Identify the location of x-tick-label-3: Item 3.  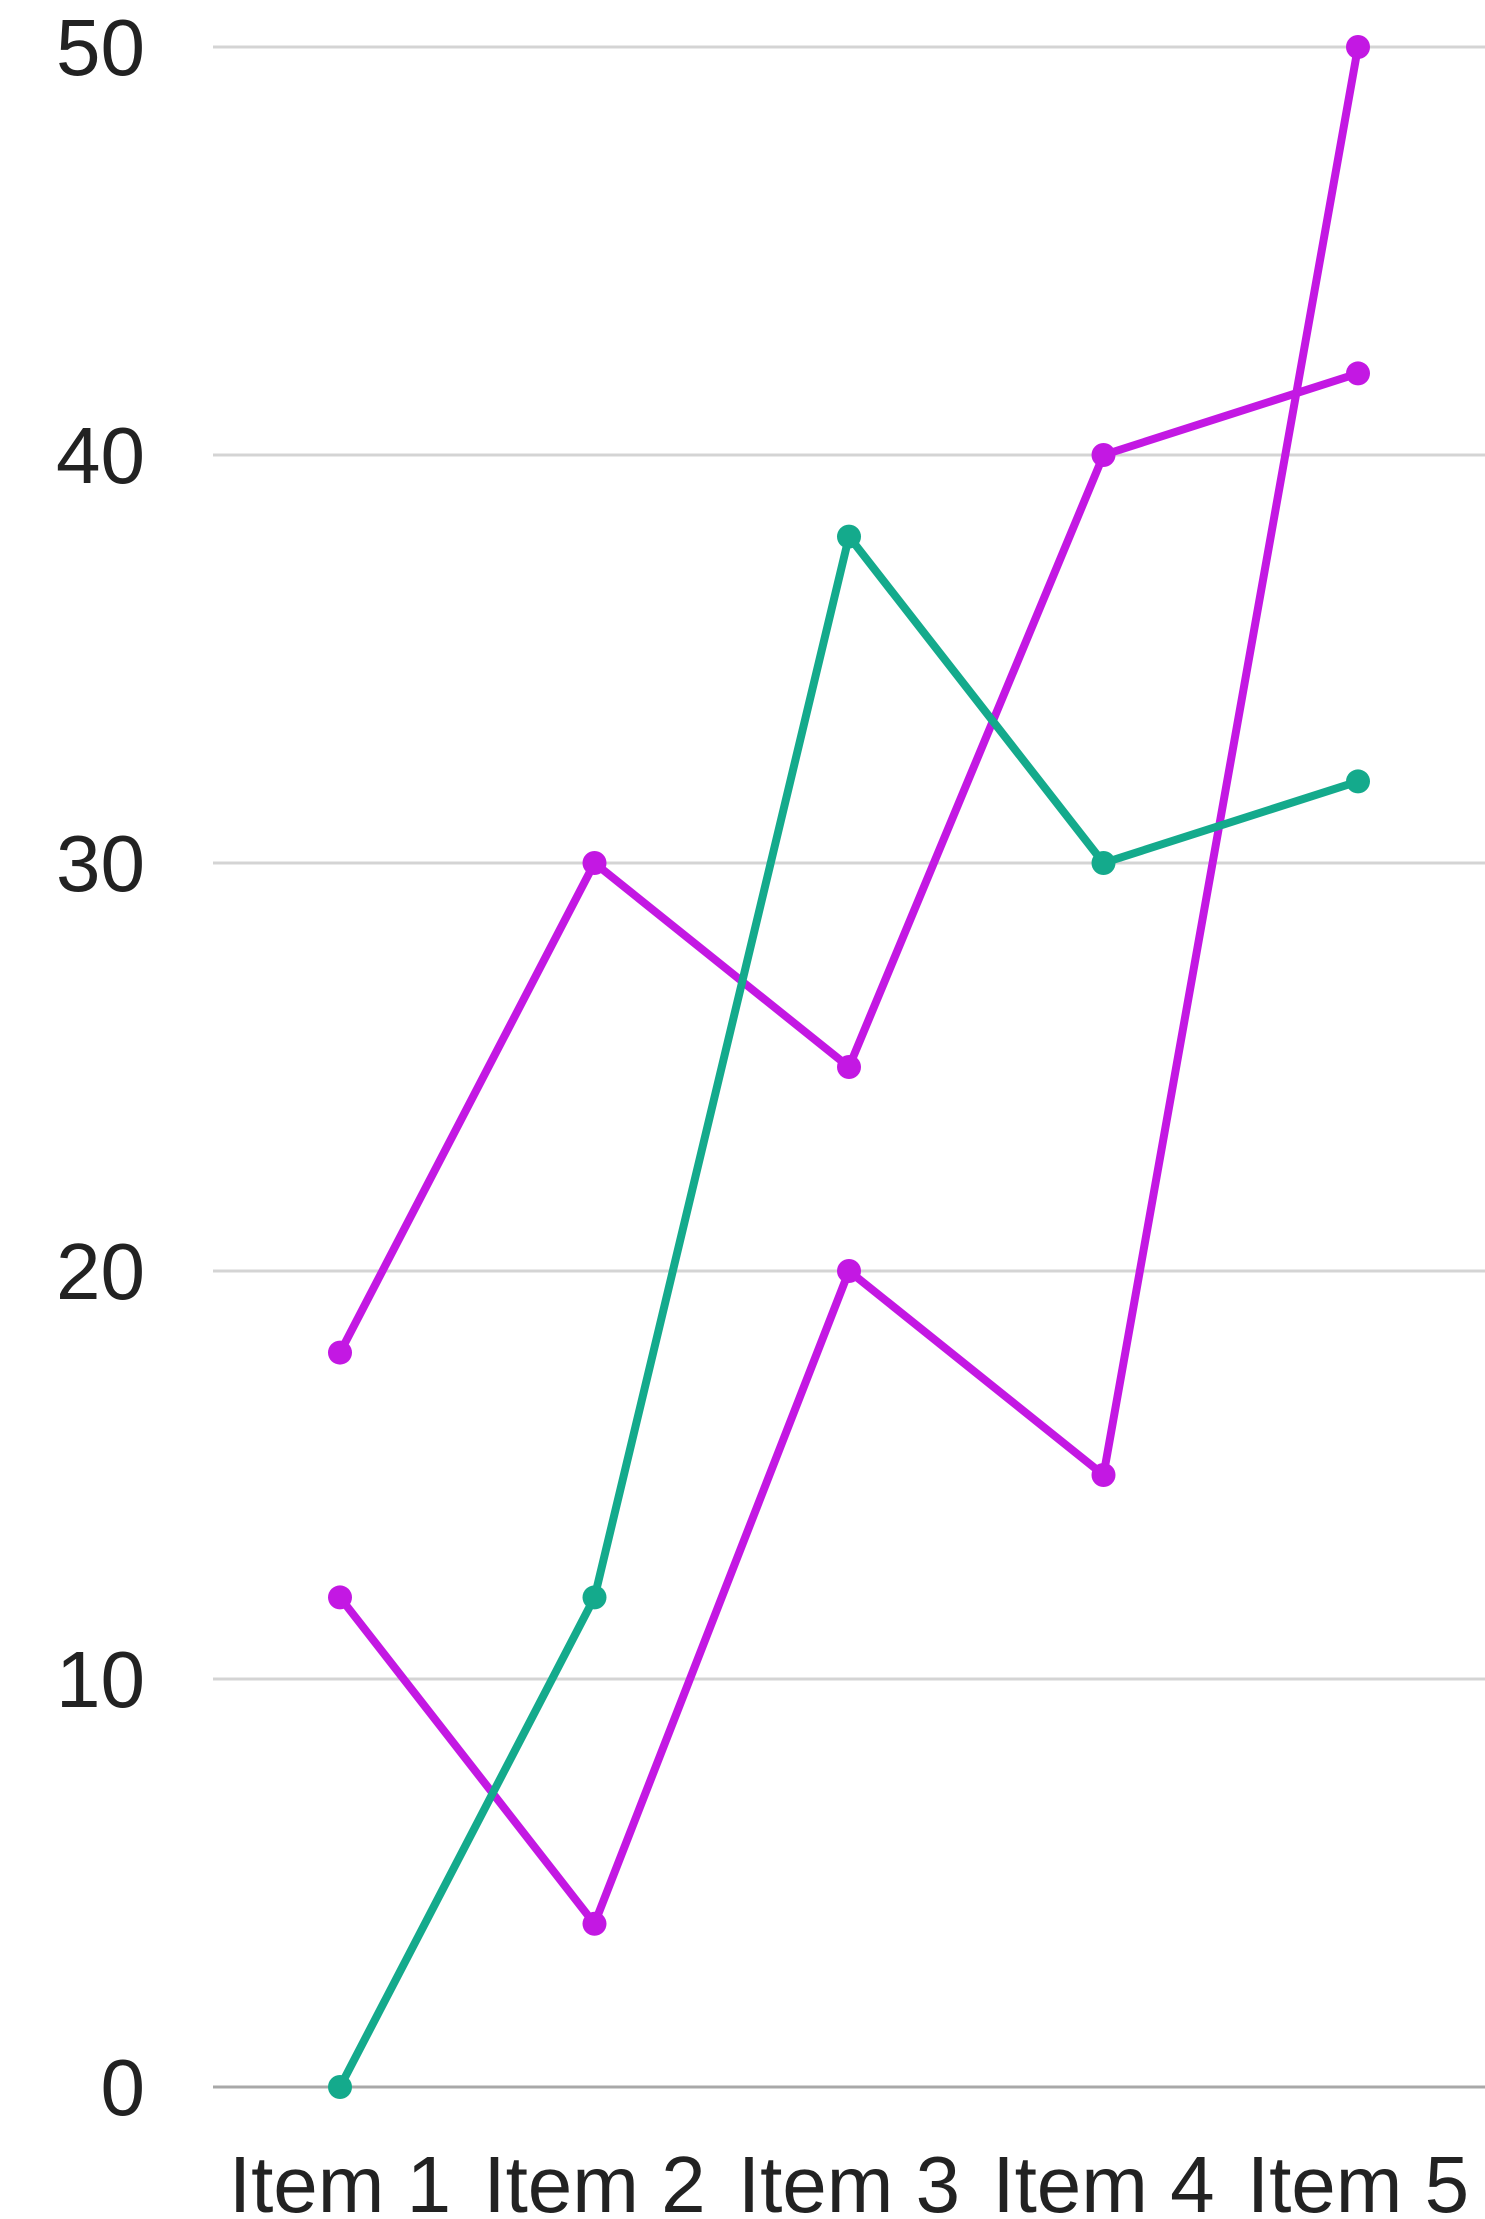
(849, 2179).